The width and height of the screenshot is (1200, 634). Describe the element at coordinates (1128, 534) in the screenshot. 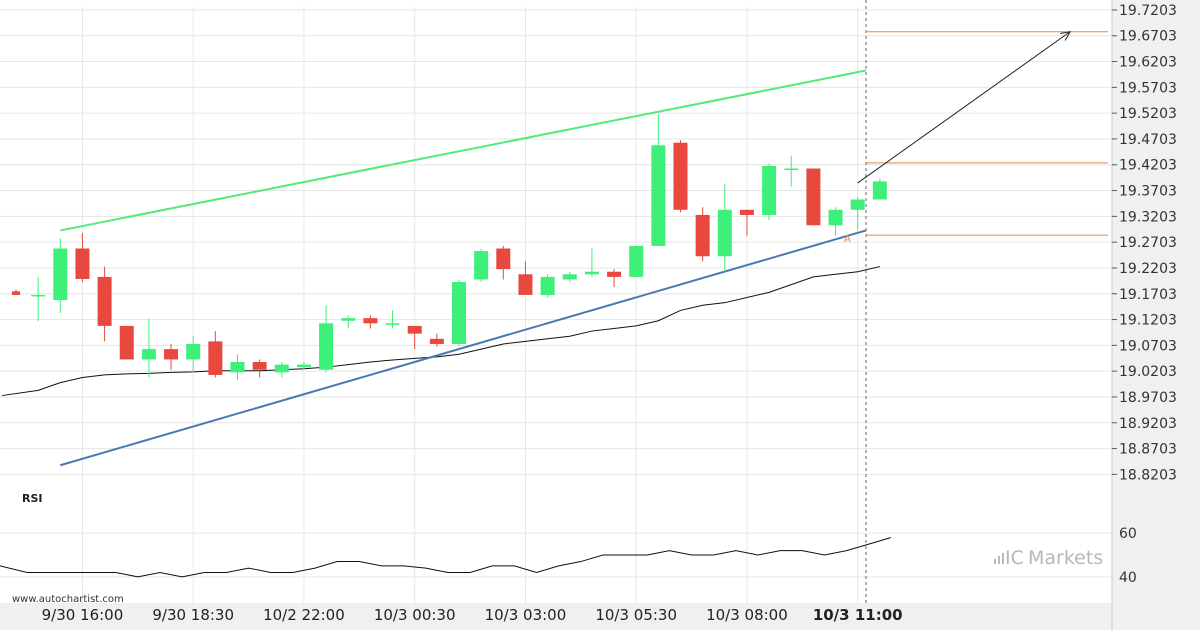

I see `rsi-tick-label: 60` at that location.